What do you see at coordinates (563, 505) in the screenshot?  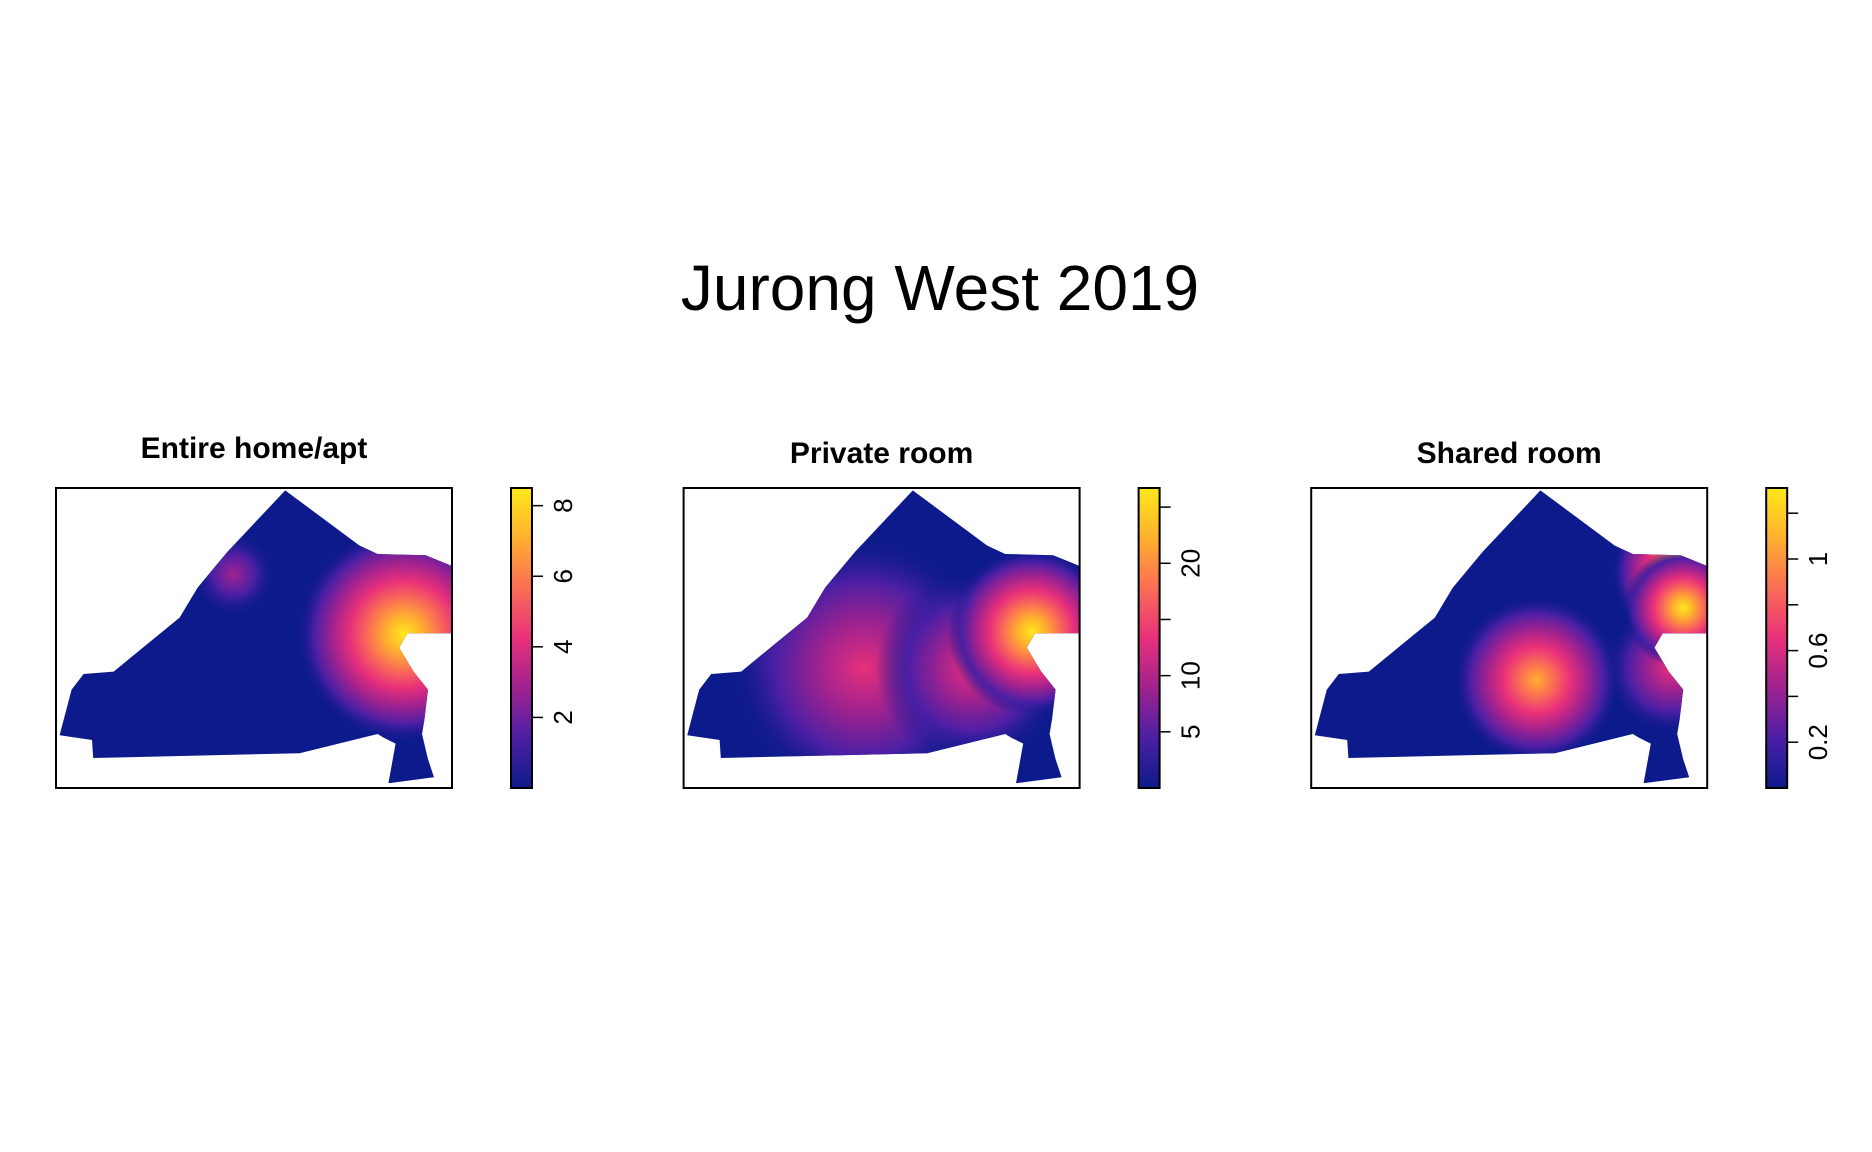 I see `colorbar-tick-label: 8` at bounding box center [563, 505].